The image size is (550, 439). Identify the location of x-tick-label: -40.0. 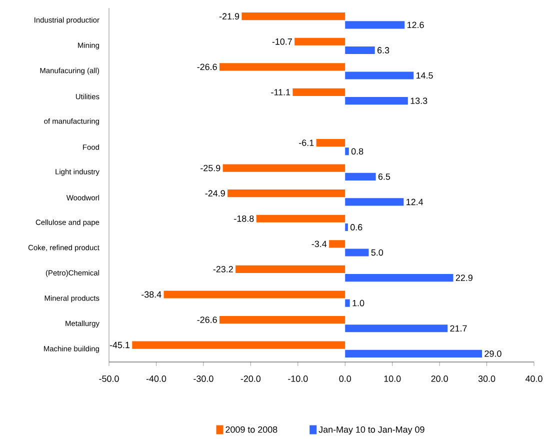
(156, 379).